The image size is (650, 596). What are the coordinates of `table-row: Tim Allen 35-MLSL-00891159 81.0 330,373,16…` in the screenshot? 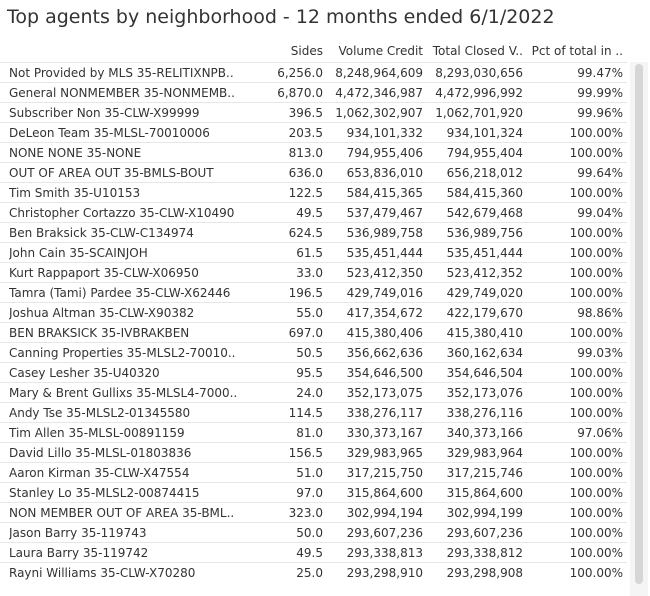 It's located at (313, 432).